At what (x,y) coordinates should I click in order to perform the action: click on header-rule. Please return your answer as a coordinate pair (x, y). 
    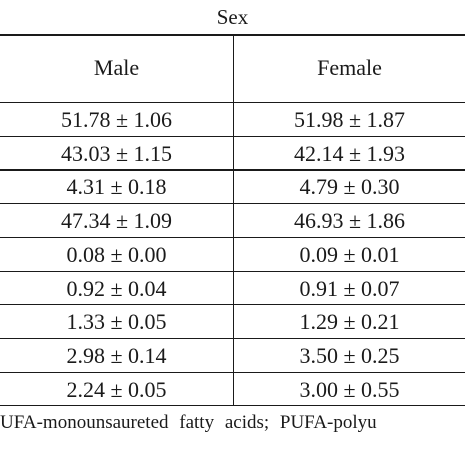
    Looking at the image, I should click on (232, 103).